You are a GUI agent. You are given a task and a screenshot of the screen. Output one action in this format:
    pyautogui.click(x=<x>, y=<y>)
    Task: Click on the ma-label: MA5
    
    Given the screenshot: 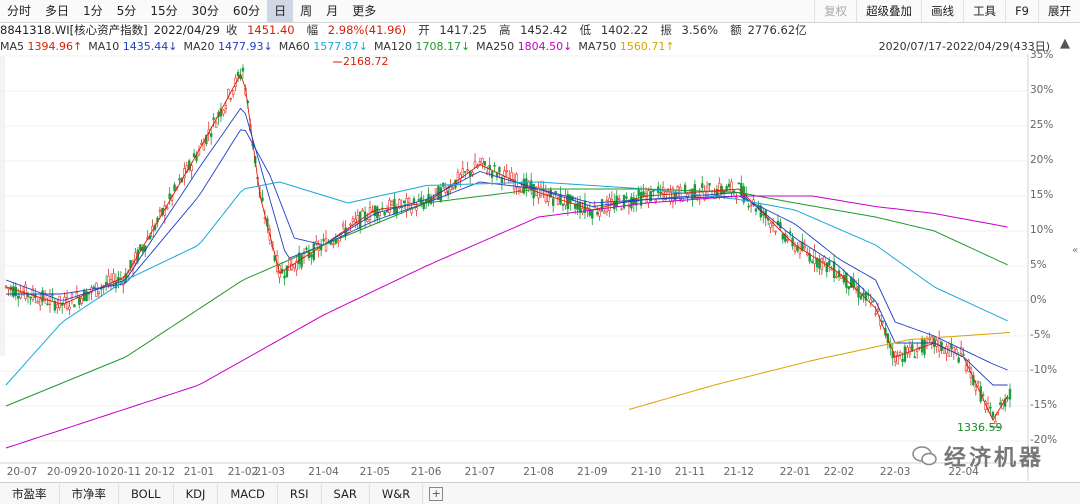 What is the action you would take?
    pyautogui.click(x=14, y=46)
    